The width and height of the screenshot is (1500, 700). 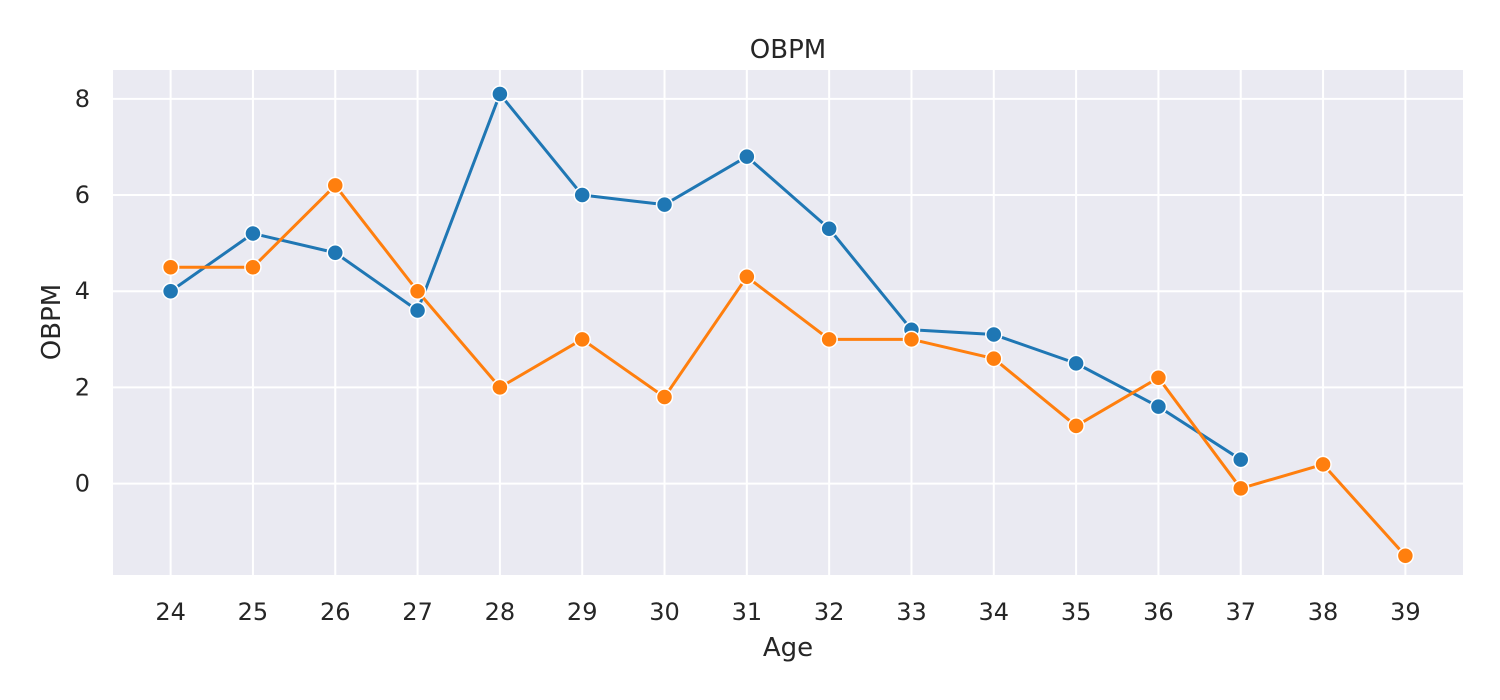 What do you see at coordinates (664, 612) in the screenshot?
I see `x-tick-label: 30` at bounding box center [664, 612].